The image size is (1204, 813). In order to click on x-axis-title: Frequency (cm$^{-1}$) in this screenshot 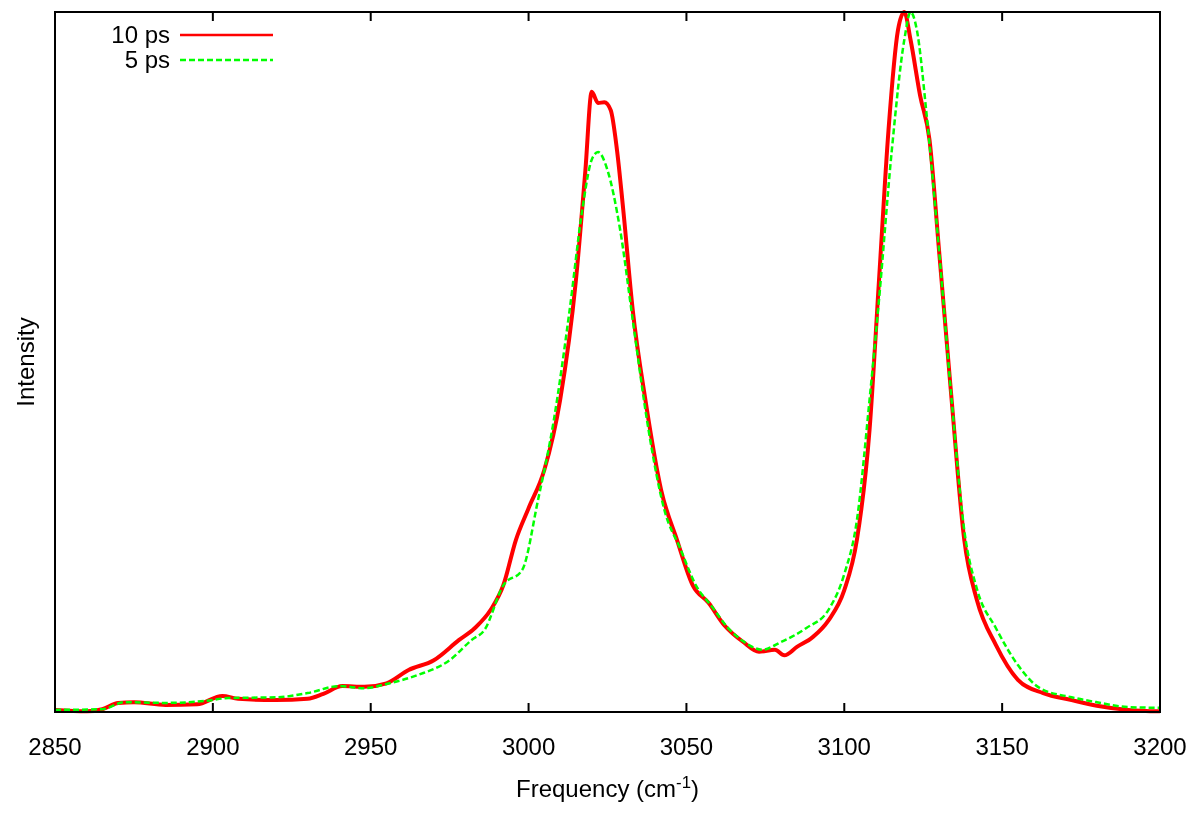, I will do `click(607, 787)`.